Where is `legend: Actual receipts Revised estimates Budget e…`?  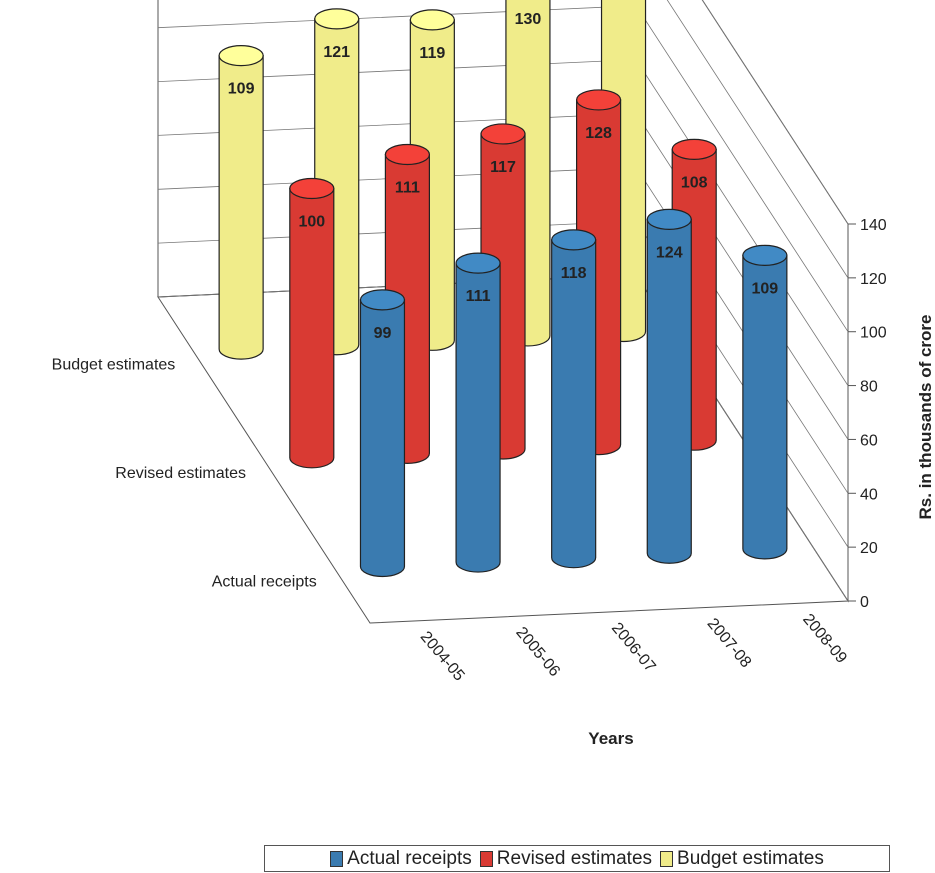
legend: Actual receipts Revised estimates Budget e… is located at coordinates (577, 858).